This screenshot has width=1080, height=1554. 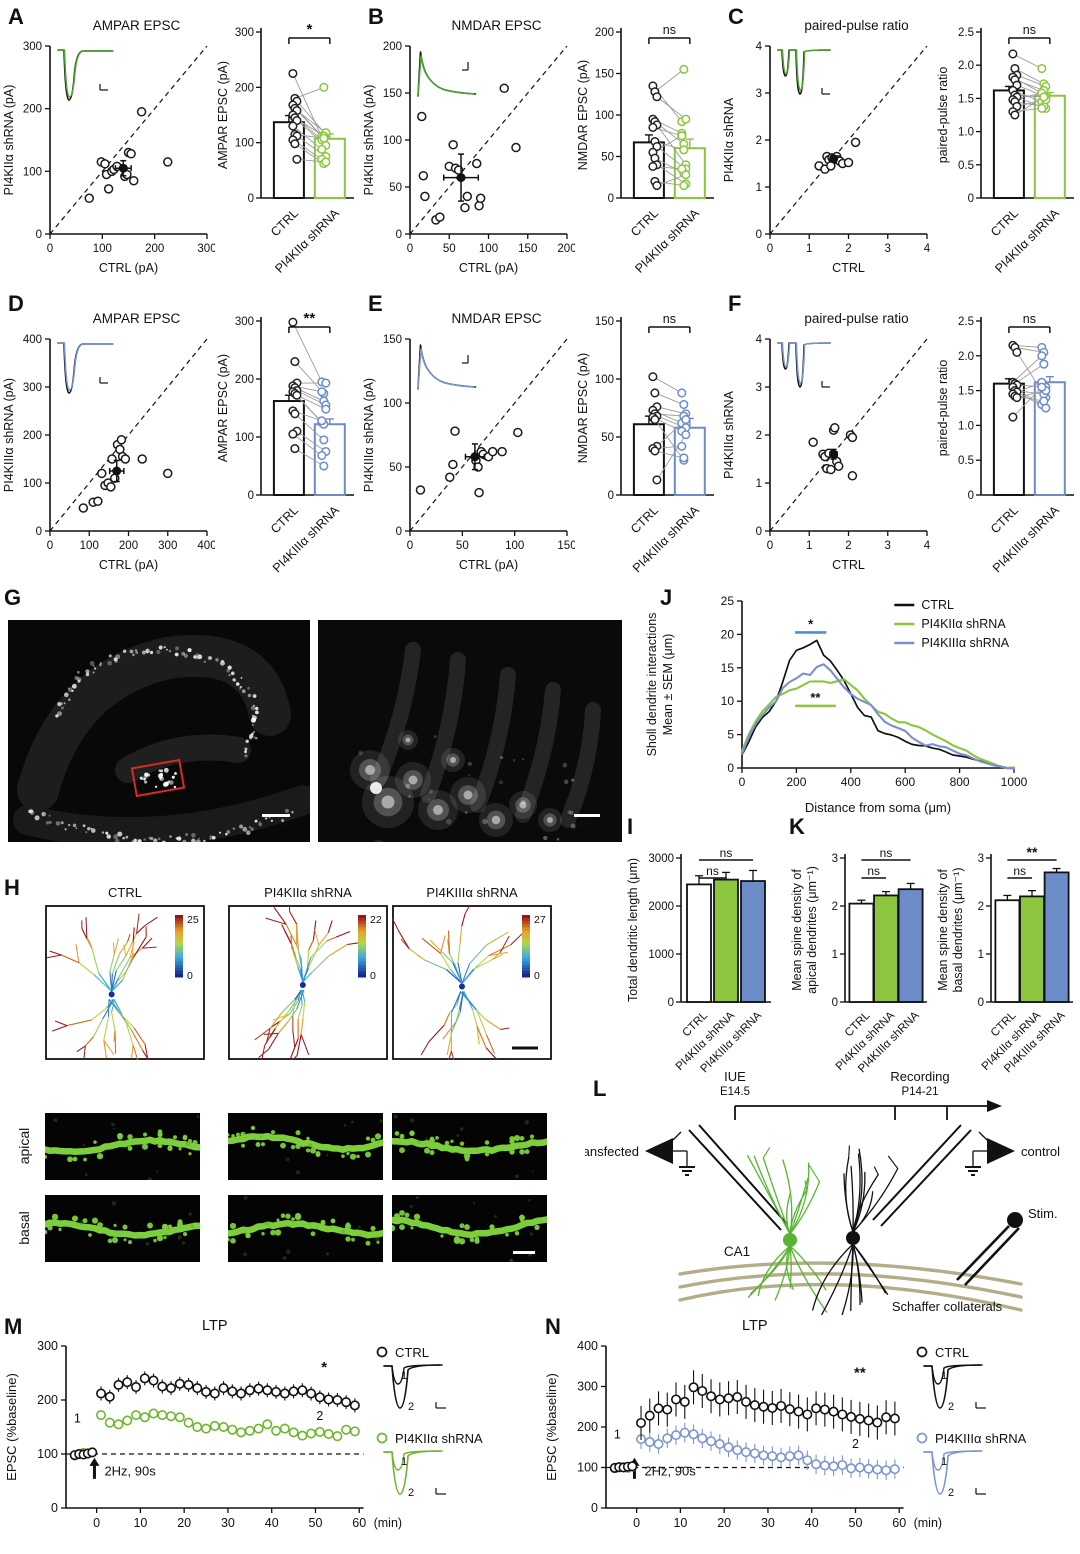 I want to click on svg-text: 40, so click(x=272, y=1523).